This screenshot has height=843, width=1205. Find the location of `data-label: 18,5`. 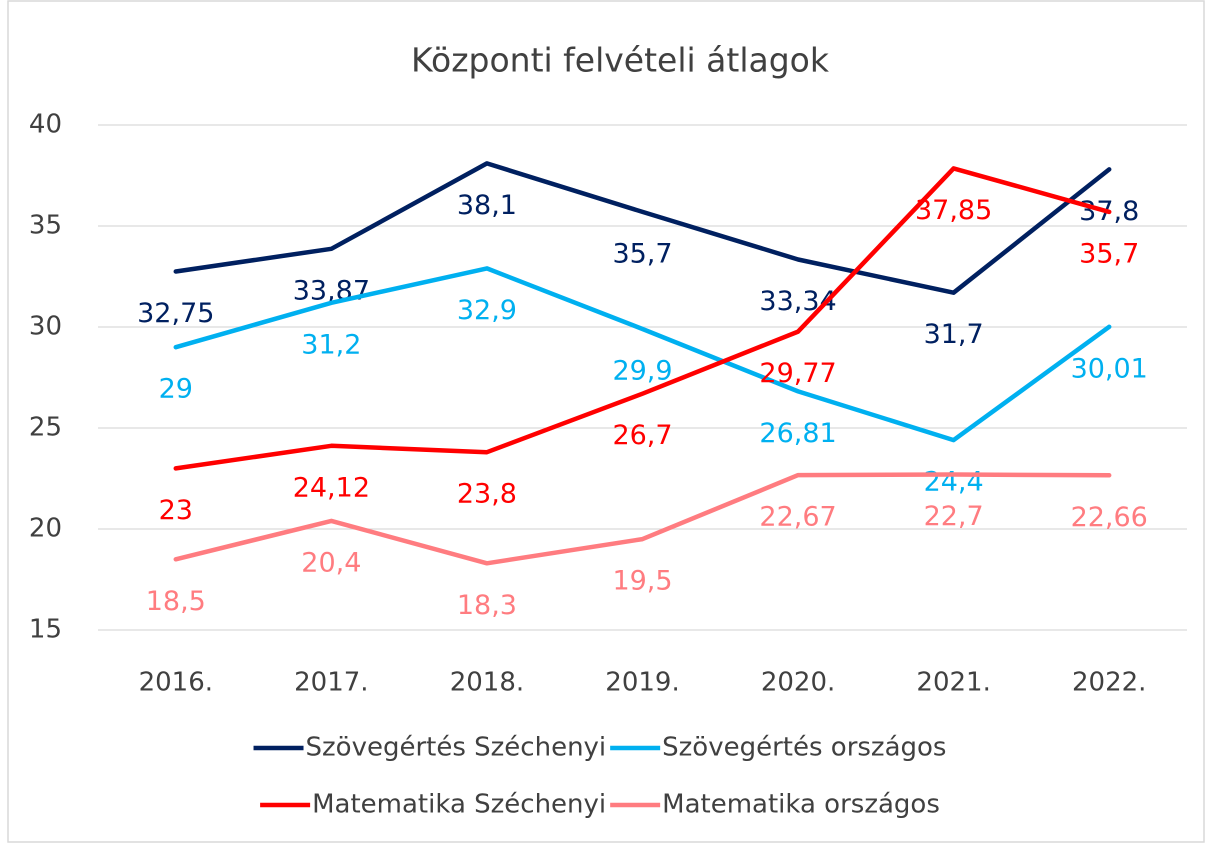

data-label: 18,5 is located at coordinates (176, 601).